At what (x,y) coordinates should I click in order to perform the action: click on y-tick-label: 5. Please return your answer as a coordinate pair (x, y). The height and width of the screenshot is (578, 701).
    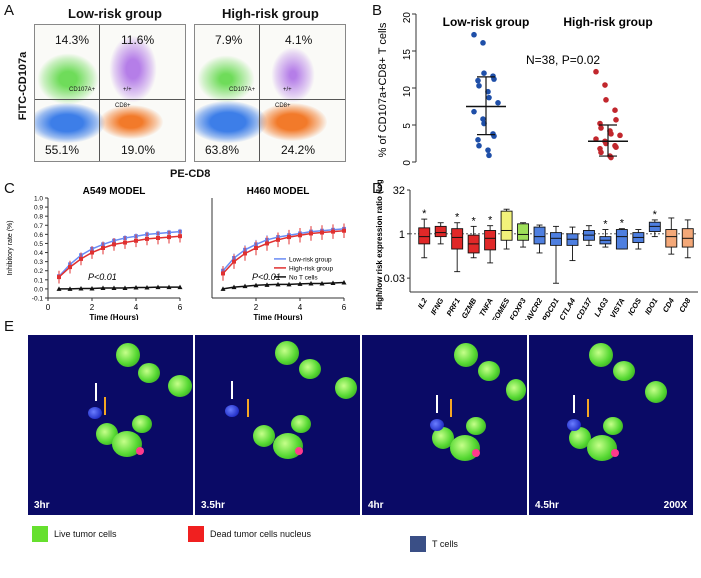
    Looking at the image, I should click on (407, 126).